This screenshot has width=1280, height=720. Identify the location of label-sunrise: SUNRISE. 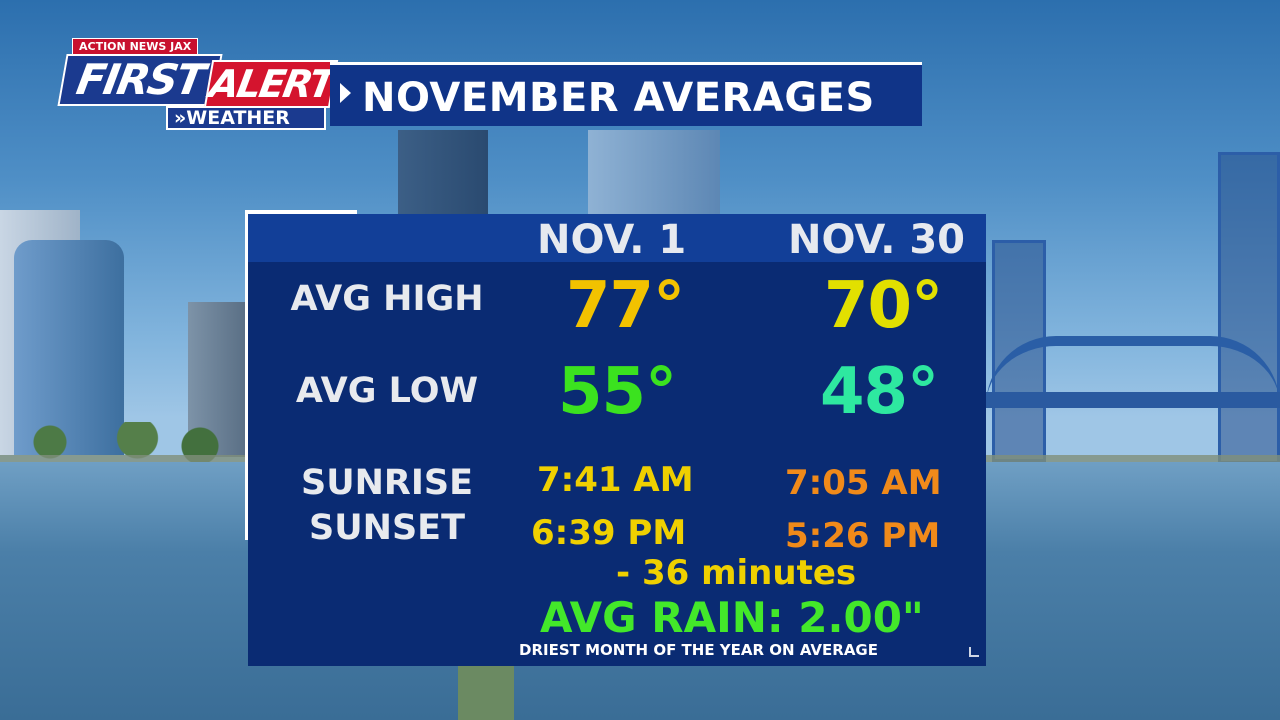
(386, 483).